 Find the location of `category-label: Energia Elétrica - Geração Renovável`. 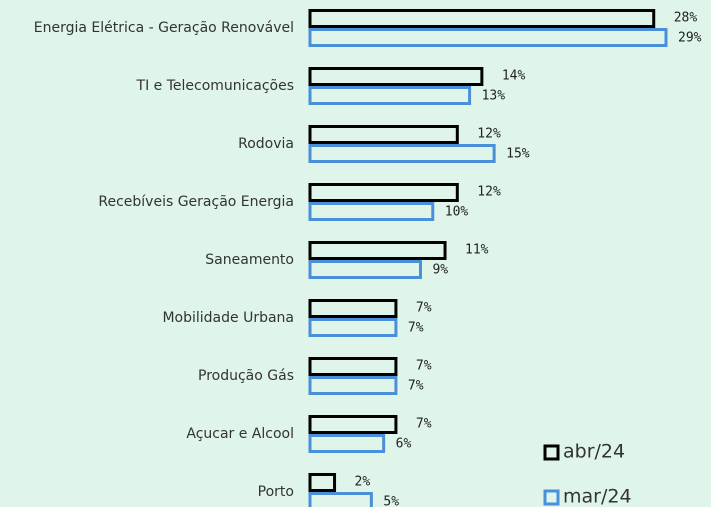

category-label: Energia Elétrica - Geração Renovável is located at coordinates (164, 28).